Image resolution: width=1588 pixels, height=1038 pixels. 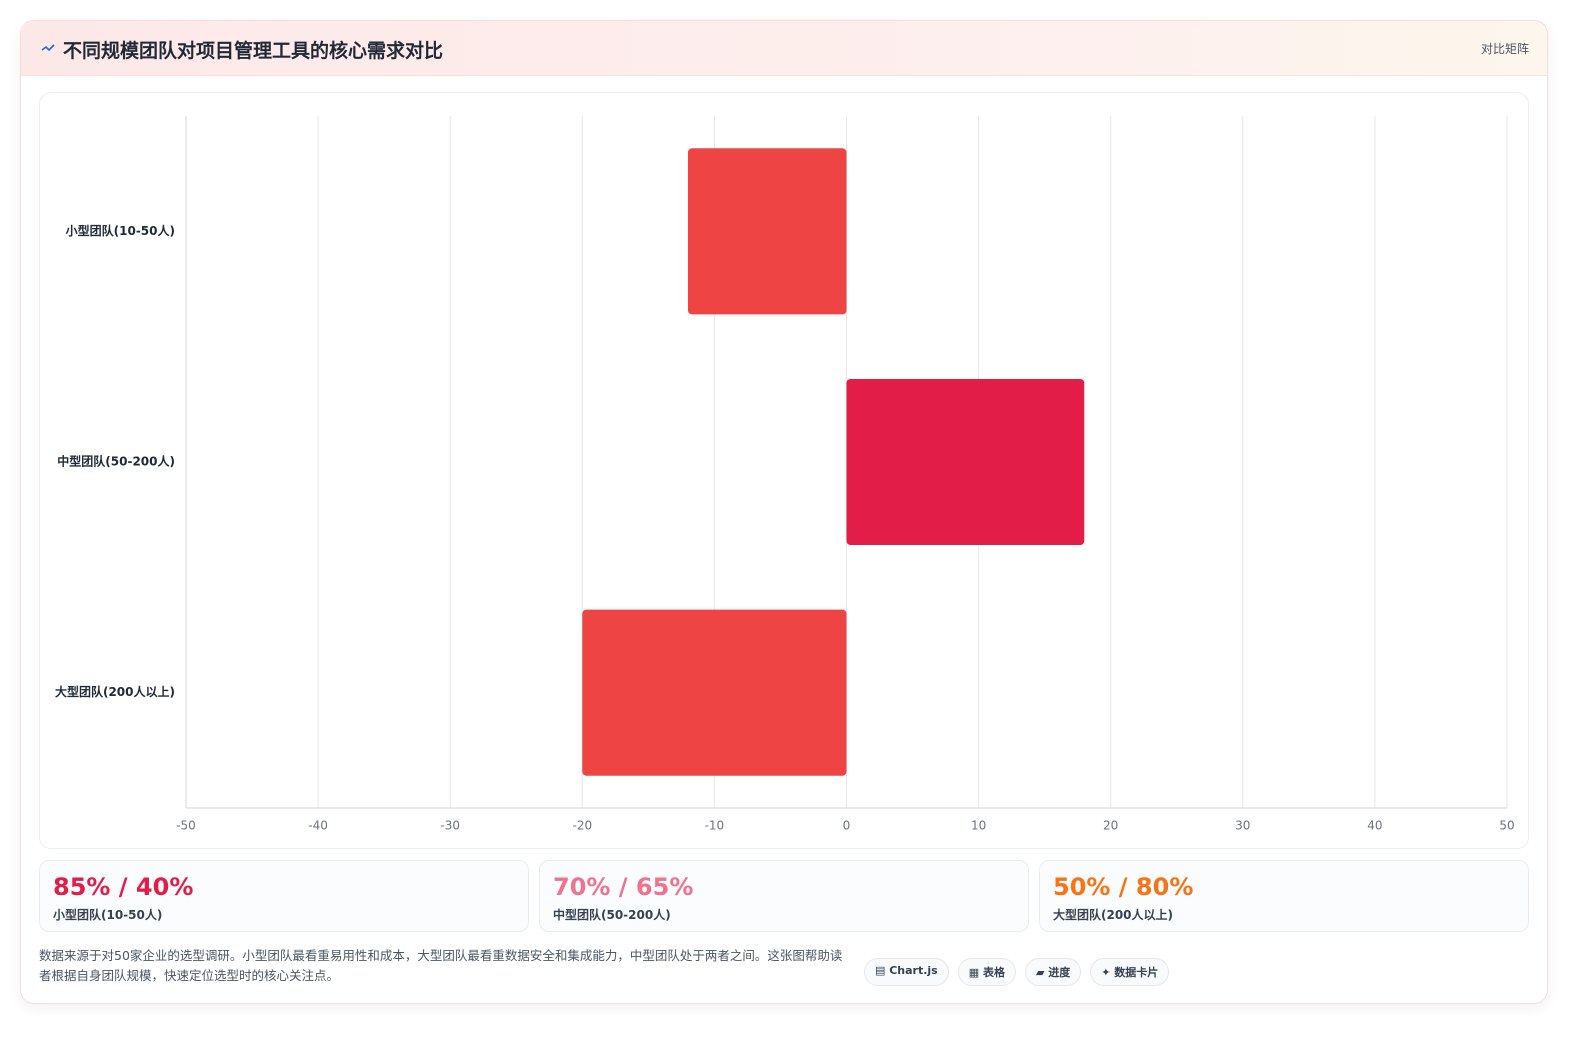 What do you see at coordinates (784, 896) in the screenshot?
I see `stat-card: 70% / 65% 中型团队(50-200人)` at bounding box center [784, 896].